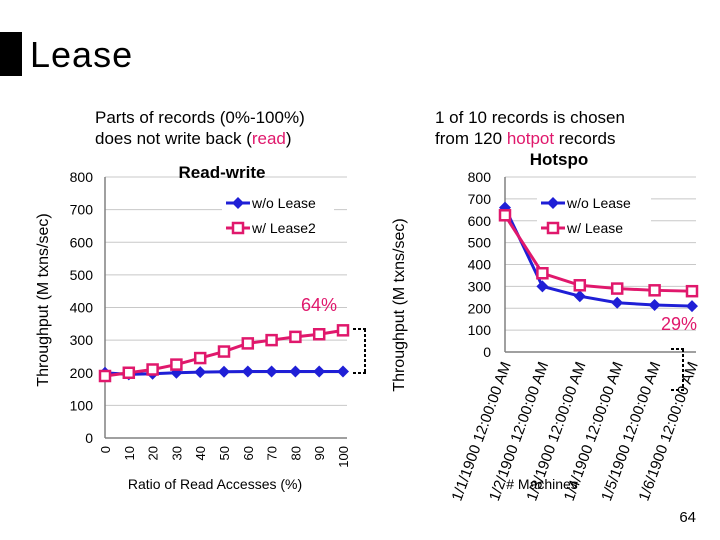  I want to click on chart1-legend-label-2: w/ Lease2, so click(283, 228).